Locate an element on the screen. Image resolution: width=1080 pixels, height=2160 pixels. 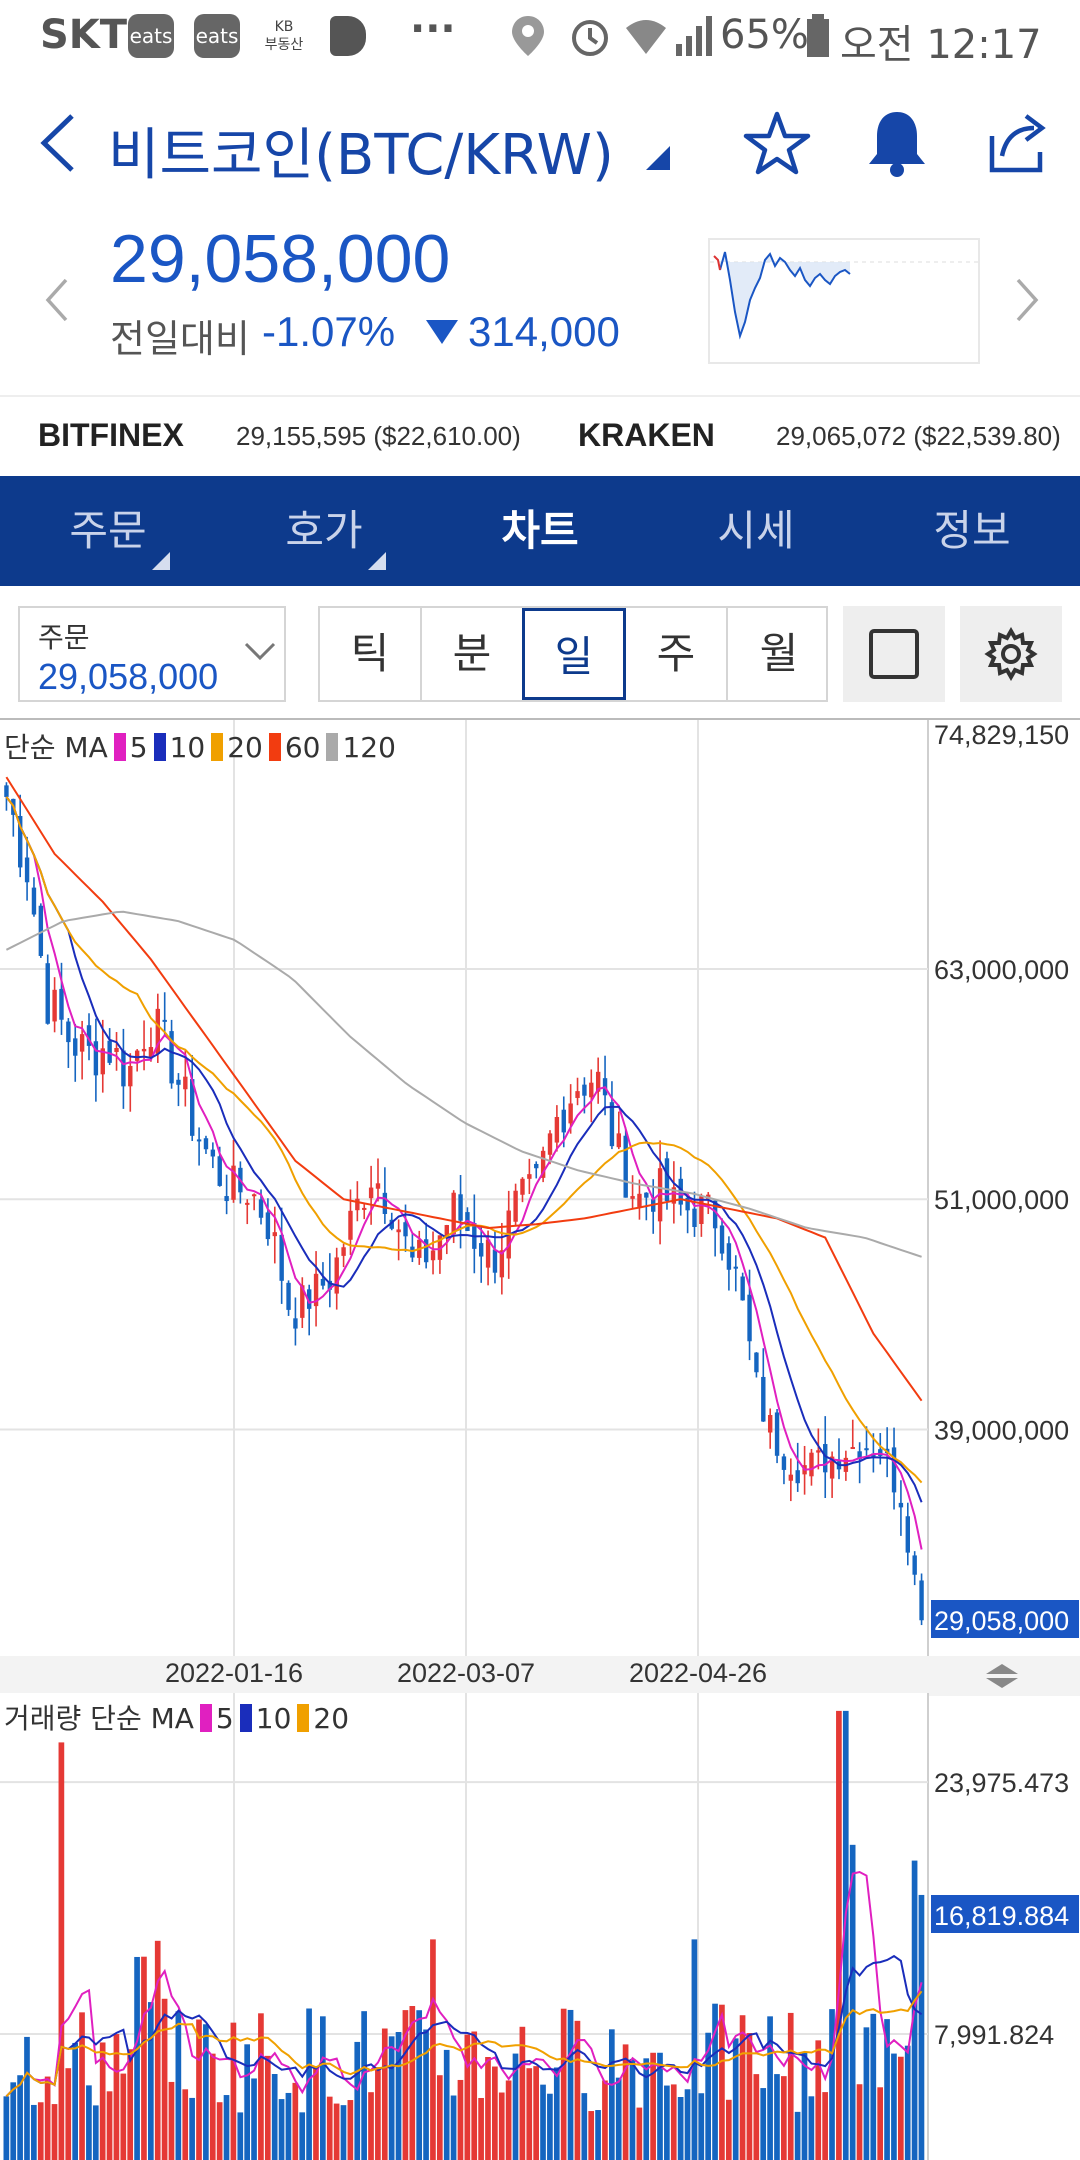
mini-chart is located at coordinates (844, 301).